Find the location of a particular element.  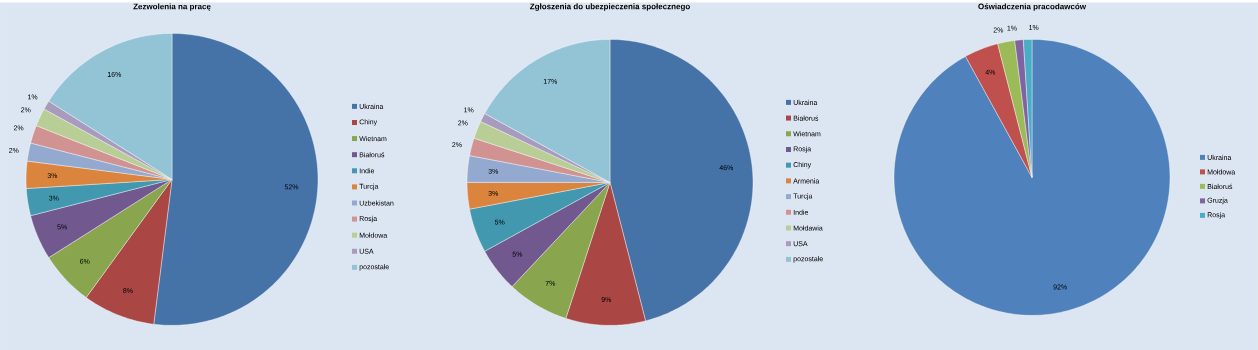

chart-title: Zezwolenia na pracę is located at coordinates (172, 7).